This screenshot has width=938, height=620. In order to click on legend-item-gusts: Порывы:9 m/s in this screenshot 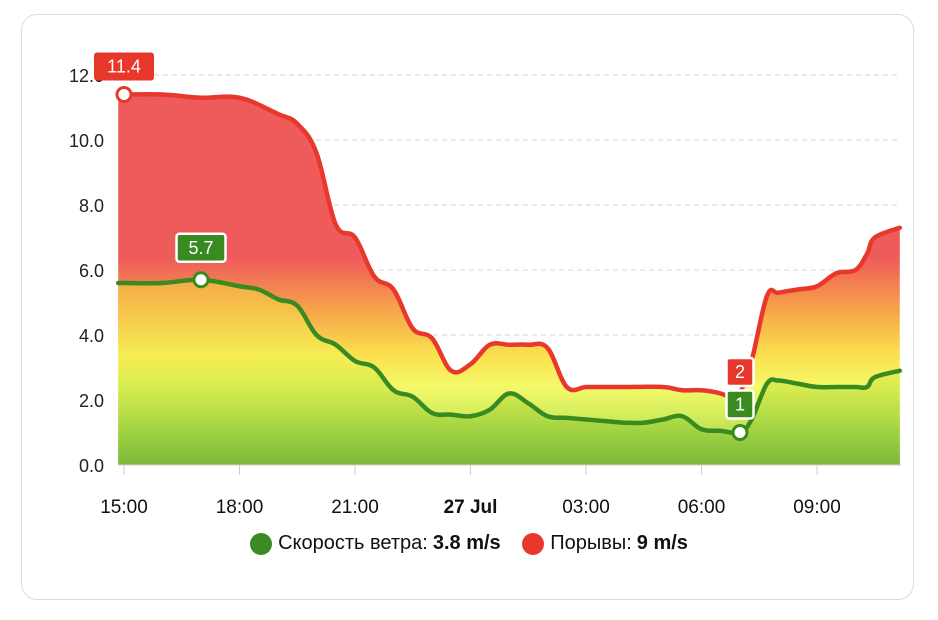, I will do `click(605, 543)`.